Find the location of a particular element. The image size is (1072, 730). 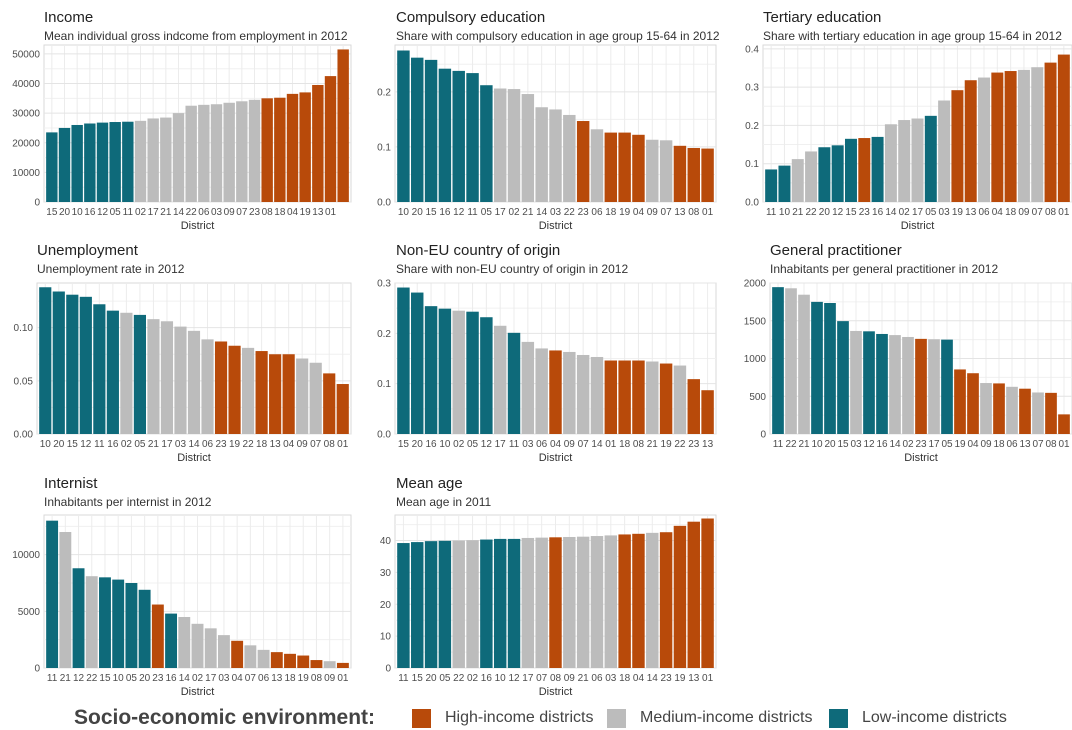

legend-label-low: Low-income districts is located at coordinates (934, 717).